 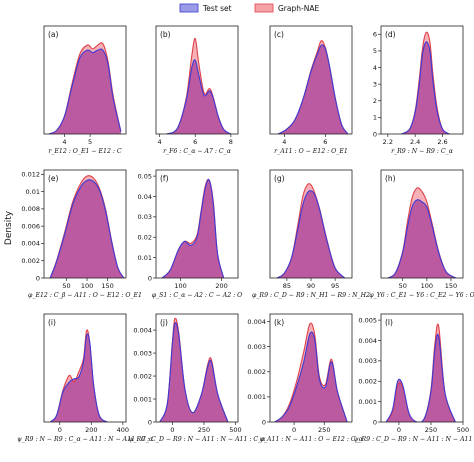 What do you see at coordinates (388, 142) in the screenshot?
I see `x-tick-label: 2.2` at bounding box center [388, 142].